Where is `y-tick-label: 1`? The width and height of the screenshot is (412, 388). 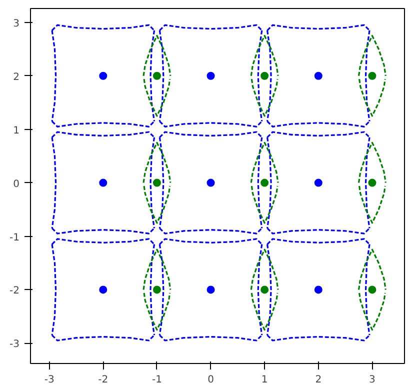
y-tick-label: 1 is located at coordinates (16, 130).